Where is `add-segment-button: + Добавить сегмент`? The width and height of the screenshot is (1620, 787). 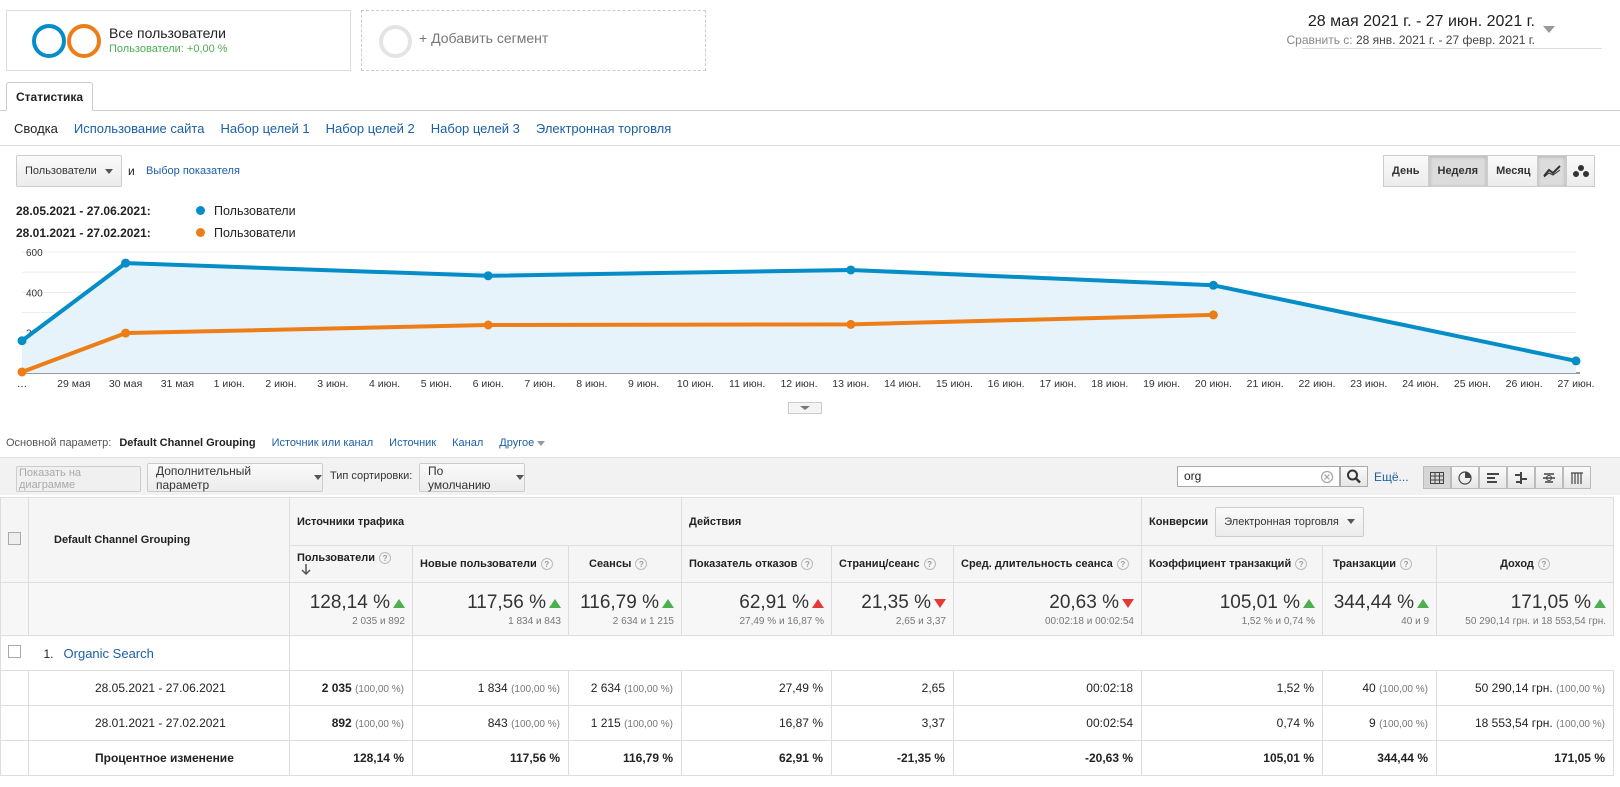
add-segment-button: + Добавить сегмент is located at coordinates (533, 40).